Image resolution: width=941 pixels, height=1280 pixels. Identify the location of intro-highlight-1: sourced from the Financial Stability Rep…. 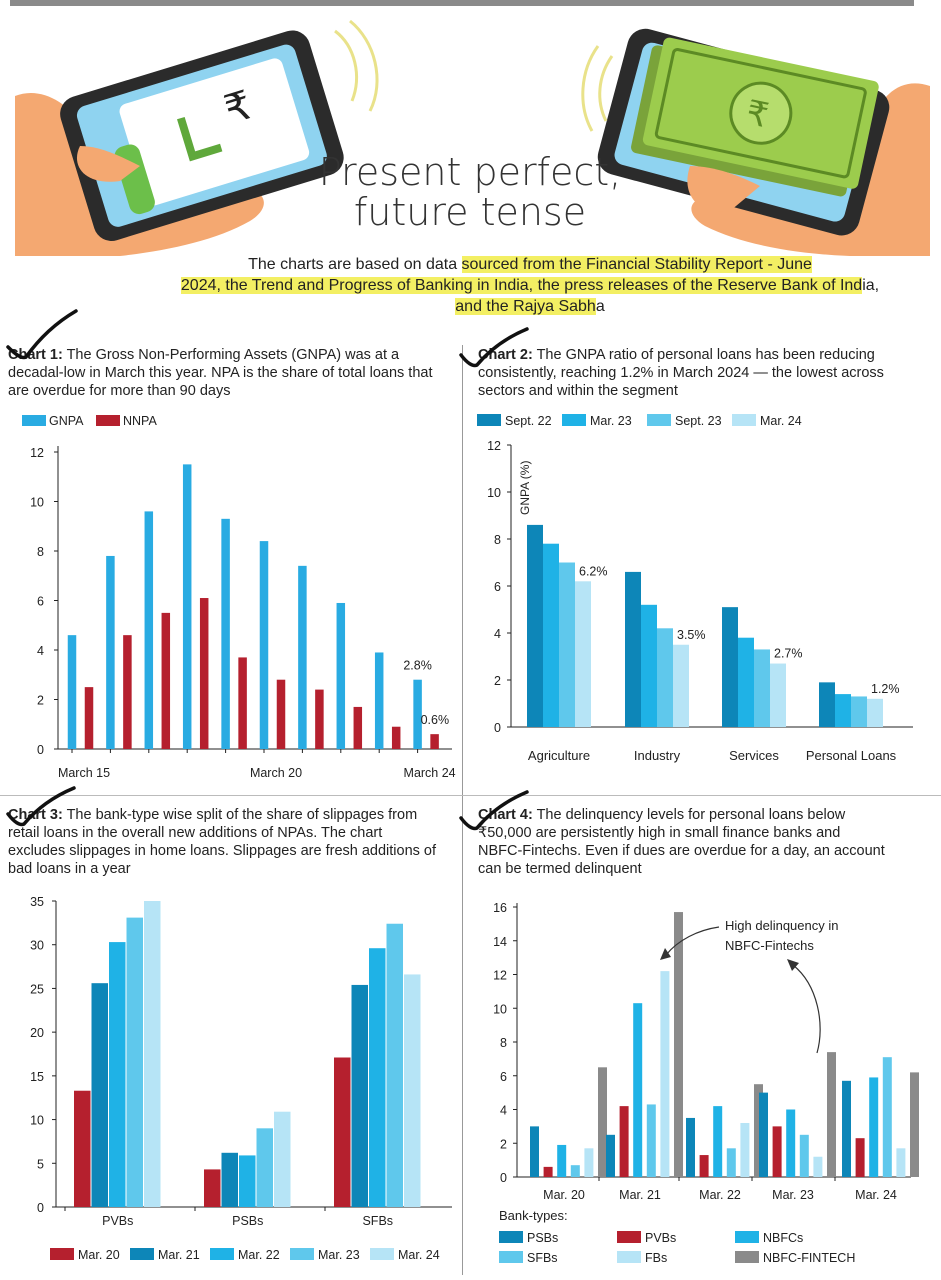
(636, 264).